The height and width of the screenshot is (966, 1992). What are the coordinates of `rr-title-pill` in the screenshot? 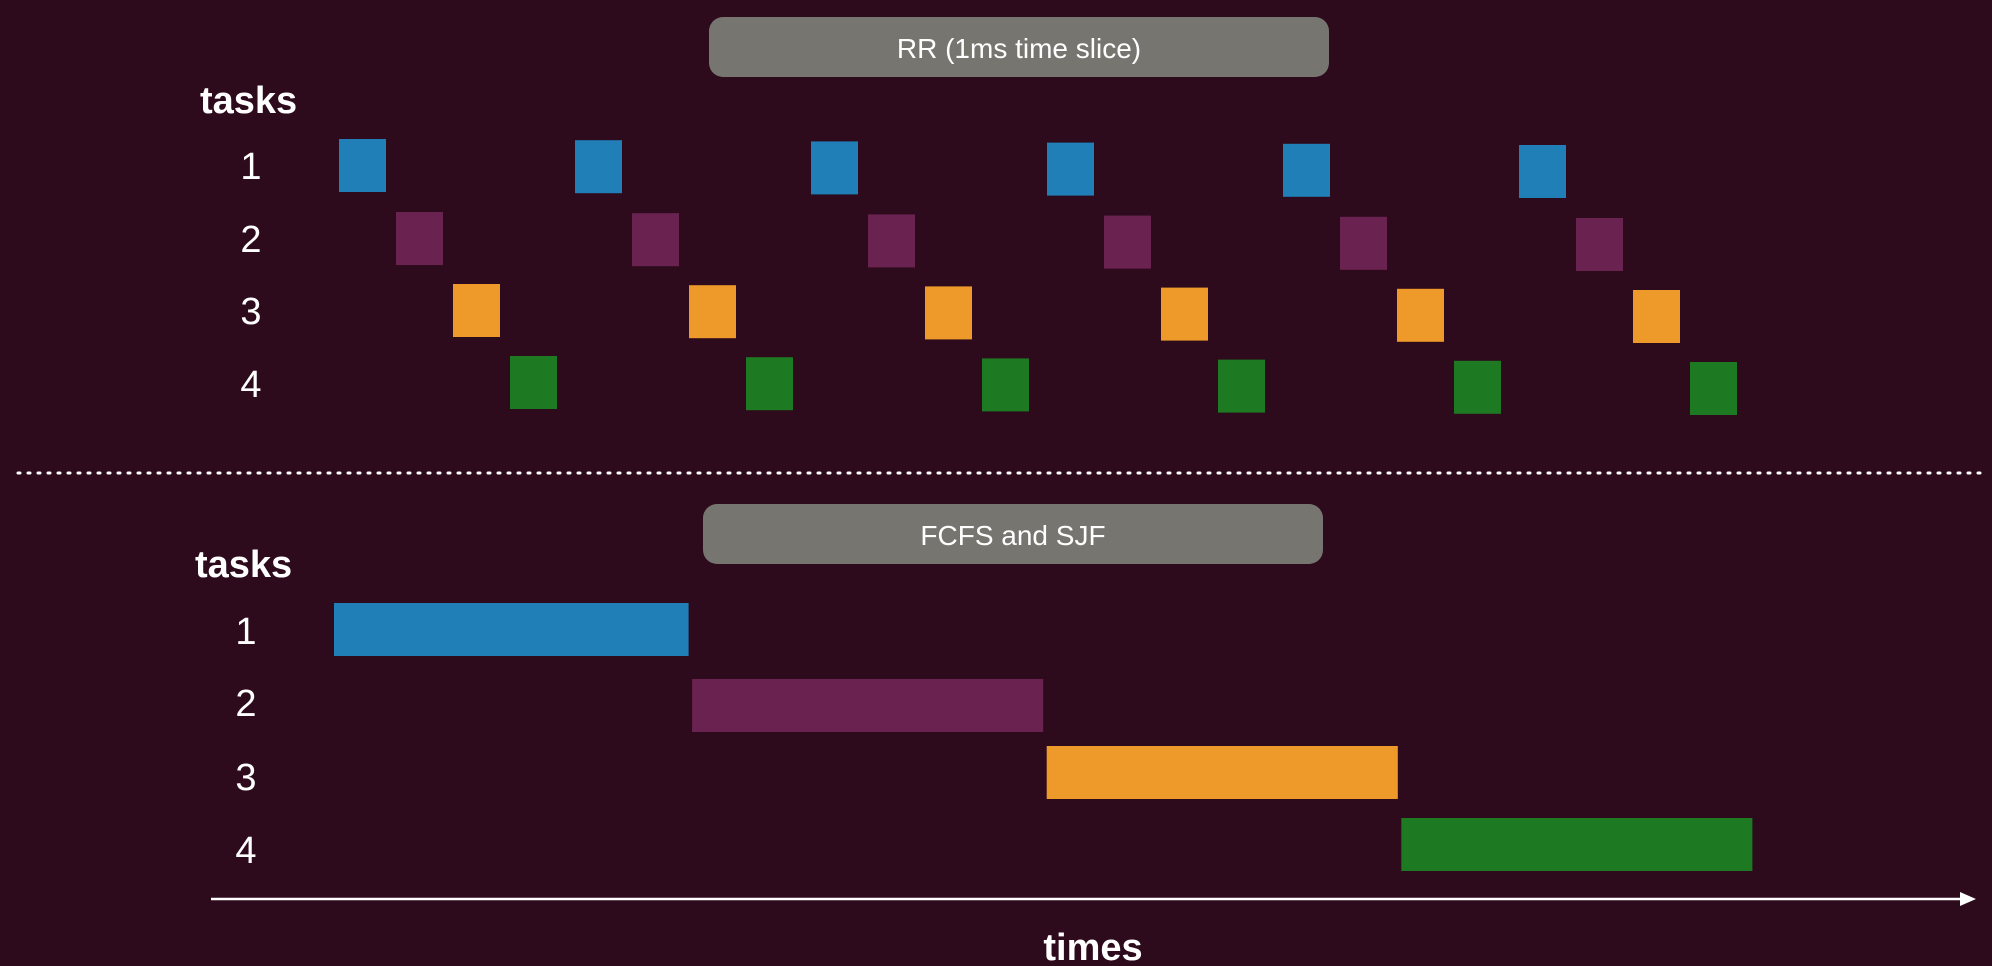 It's located at (1019, 47).